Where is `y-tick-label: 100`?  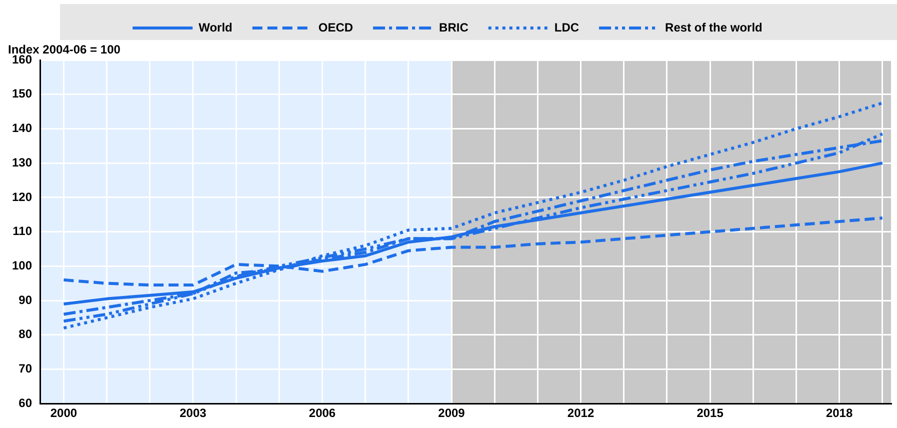
y-tick-label: 100 is located at coordinates (22, 265).